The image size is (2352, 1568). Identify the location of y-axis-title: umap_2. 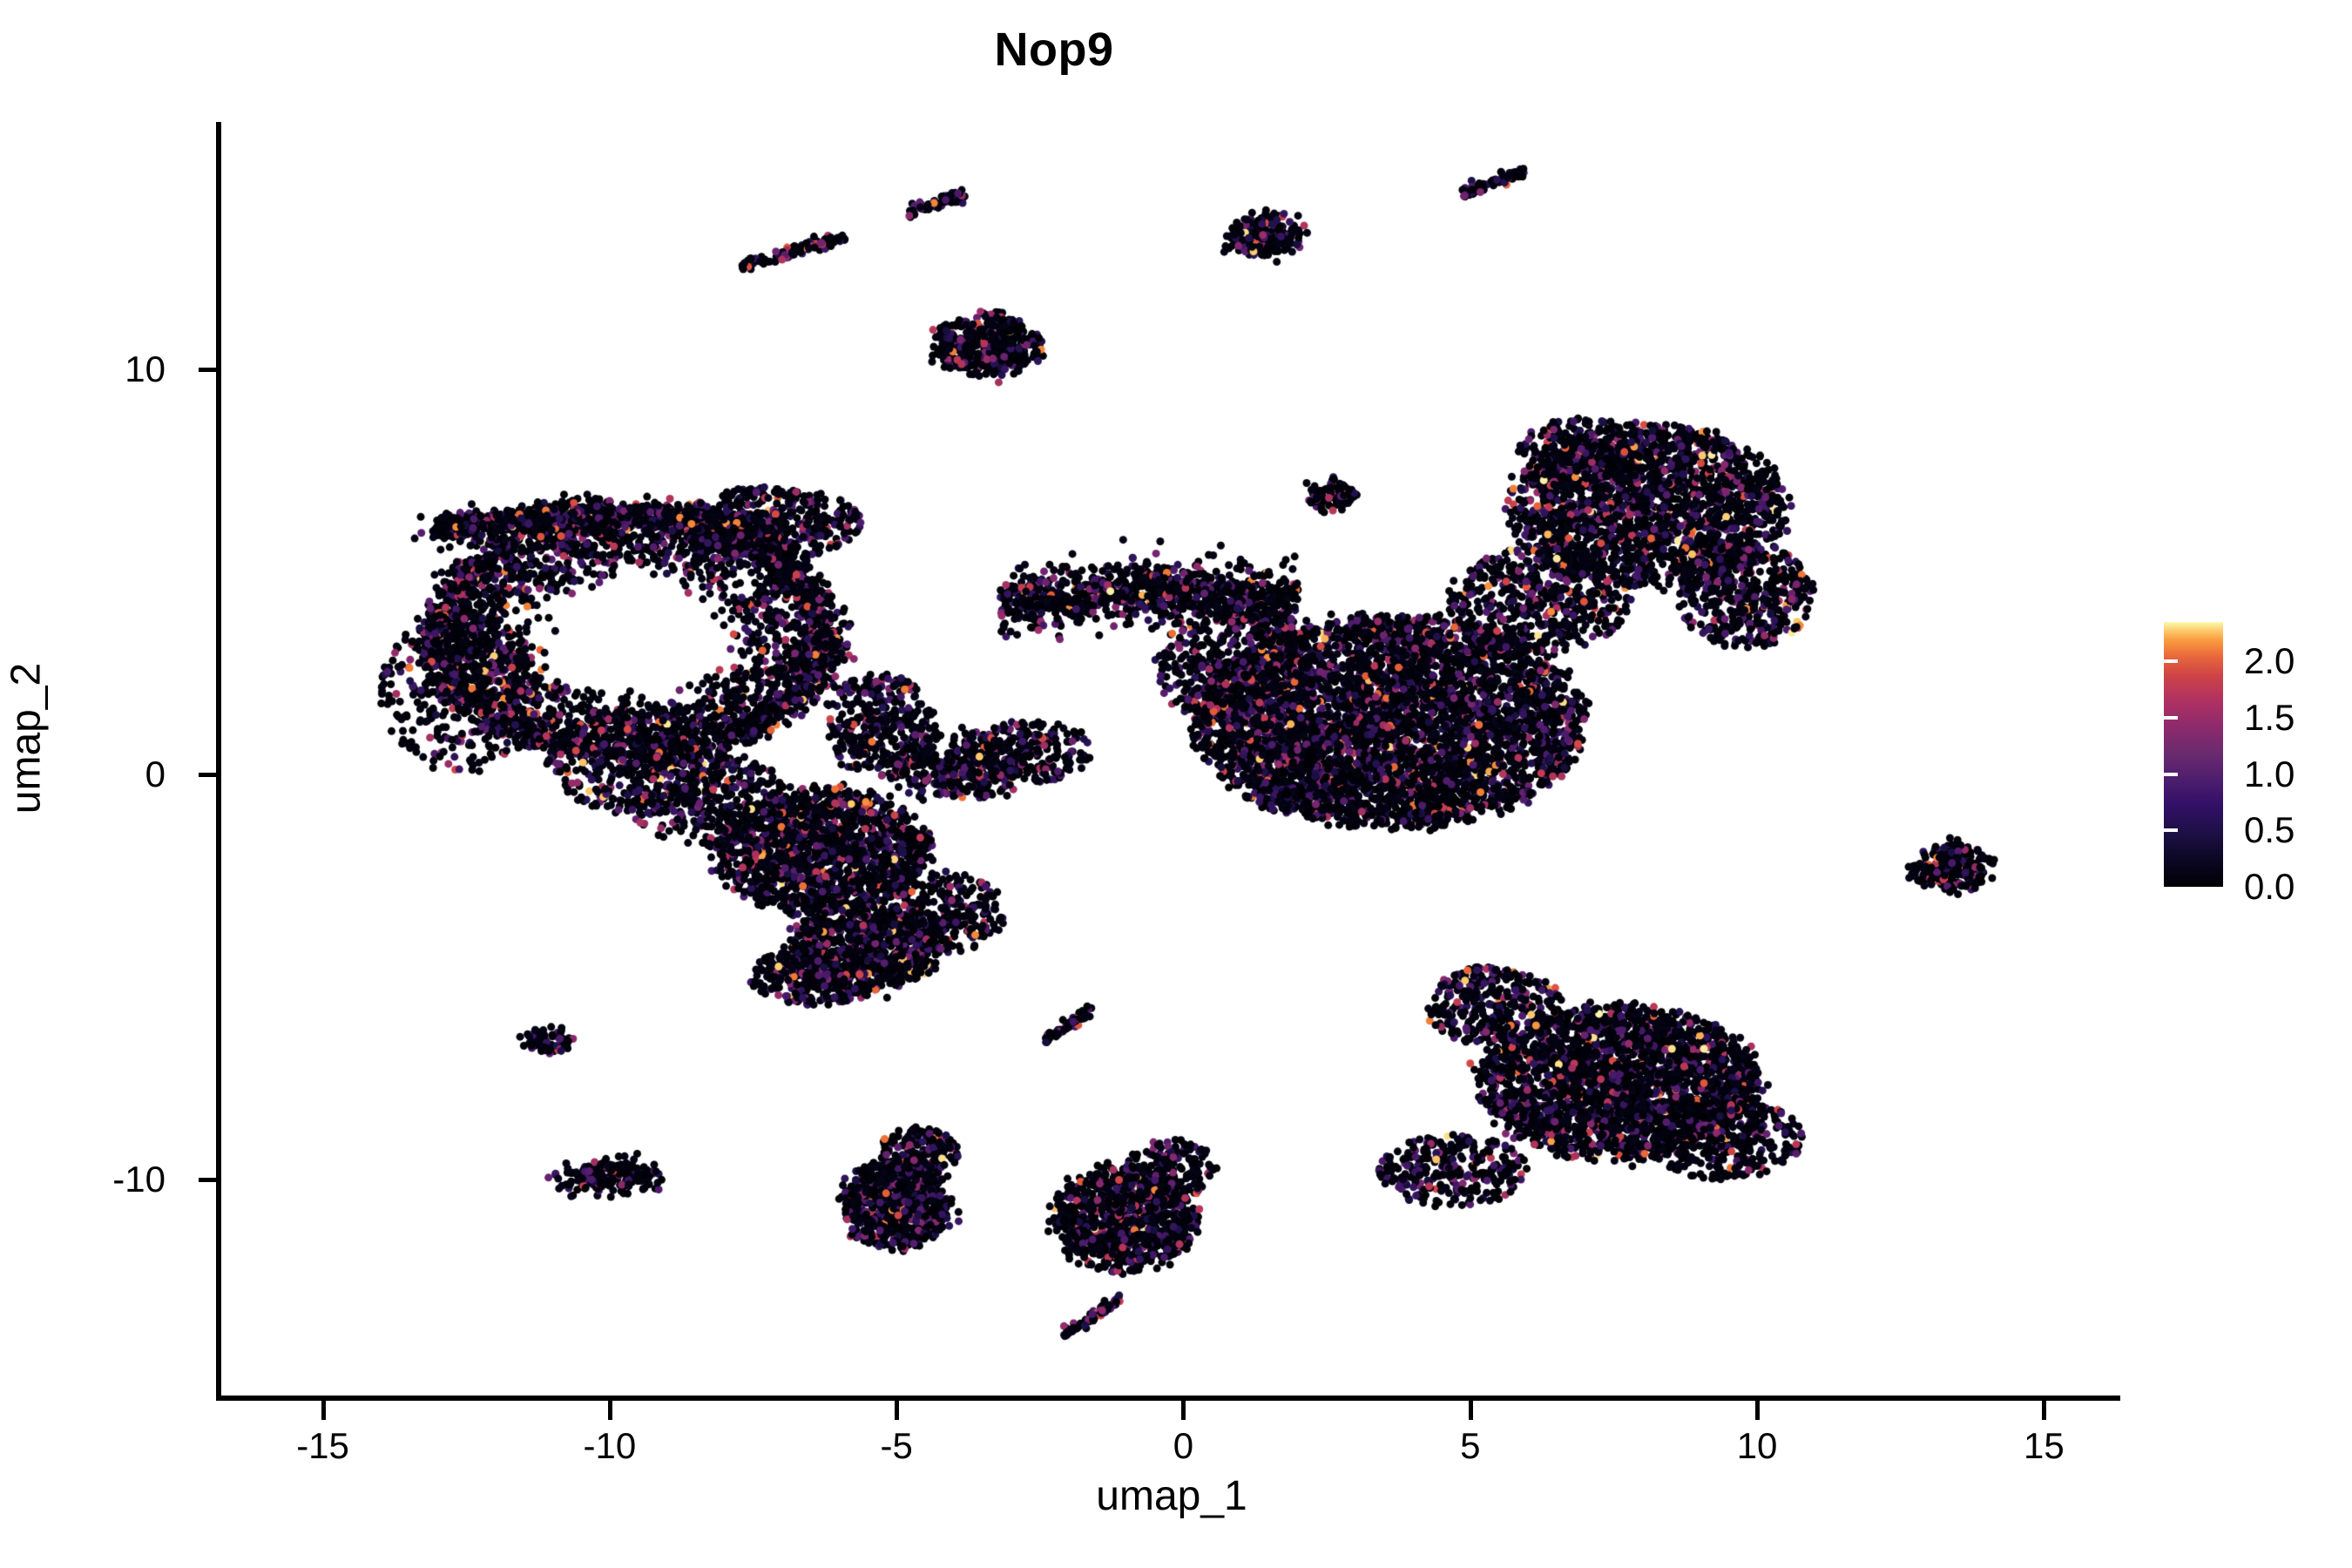
(26, 738).